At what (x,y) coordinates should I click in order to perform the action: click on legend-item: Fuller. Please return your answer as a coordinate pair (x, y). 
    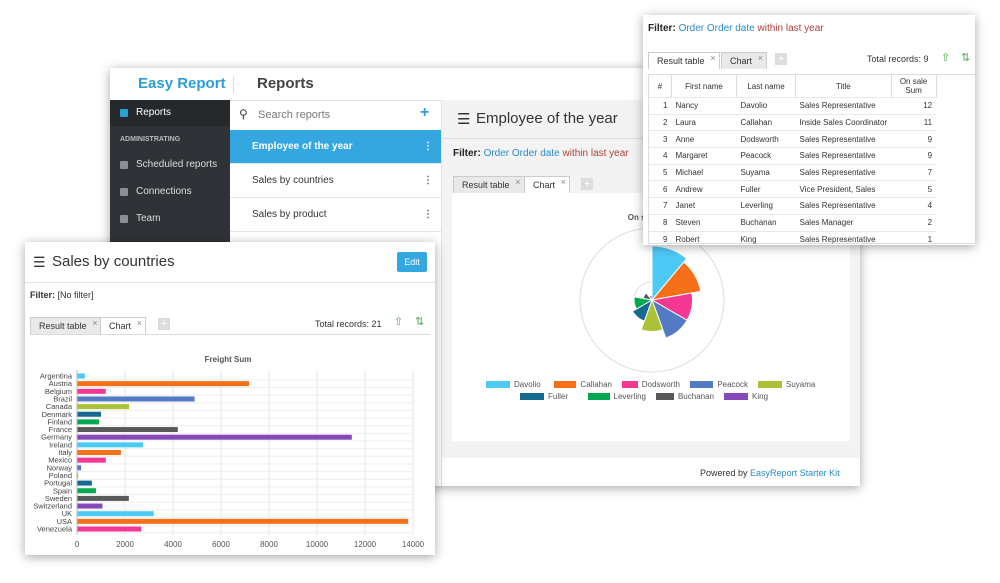
    Looking at the image, I should click on (549, 396).